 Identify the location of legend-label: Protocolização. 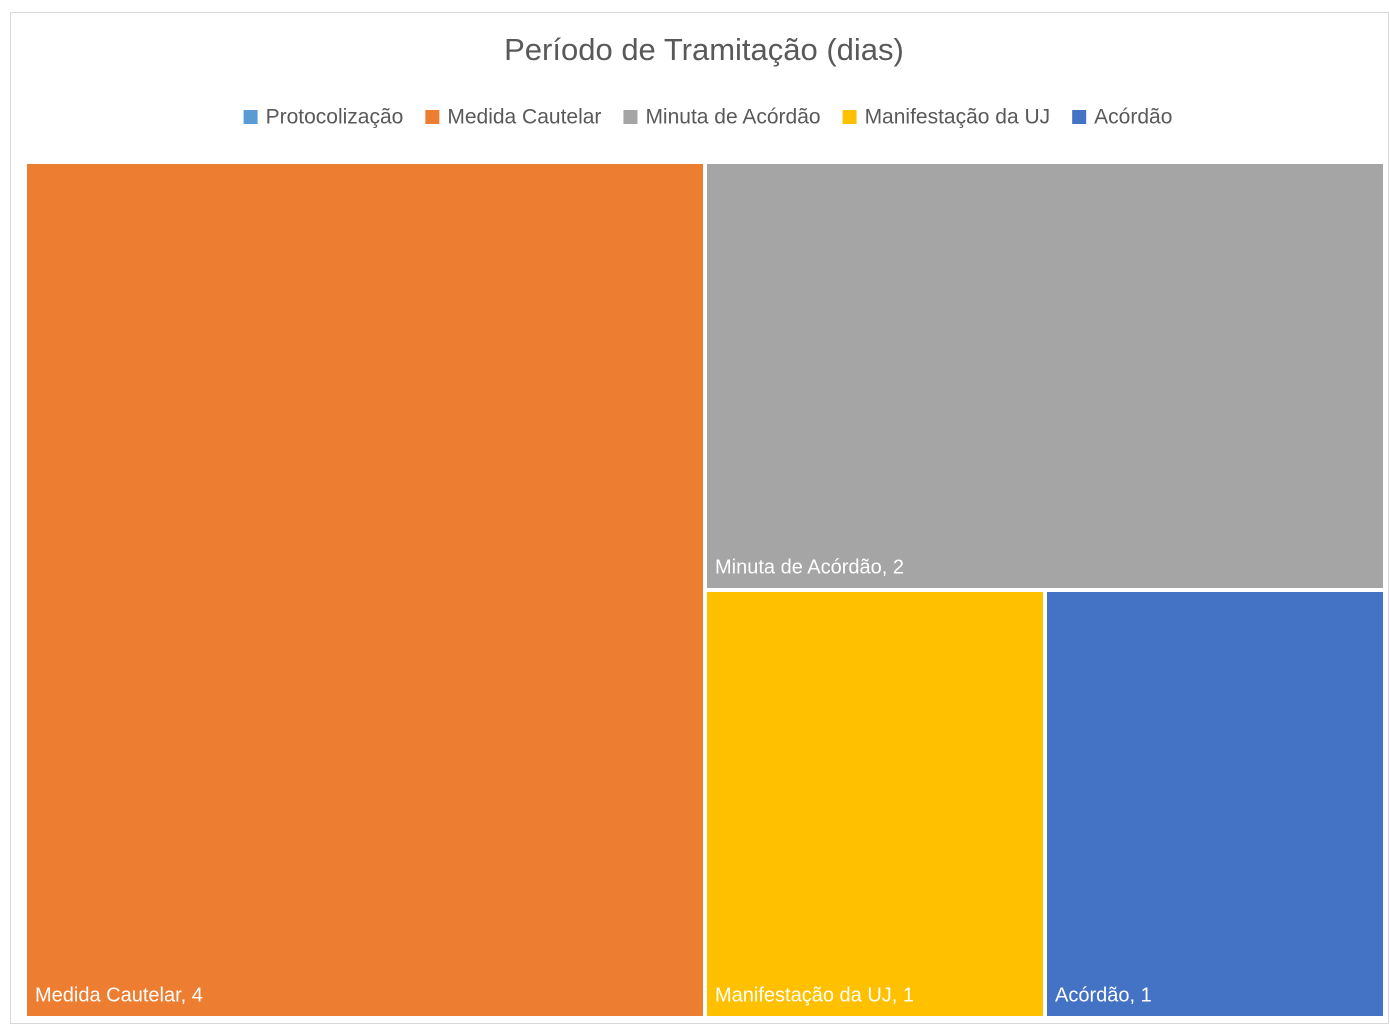
(335, 117).